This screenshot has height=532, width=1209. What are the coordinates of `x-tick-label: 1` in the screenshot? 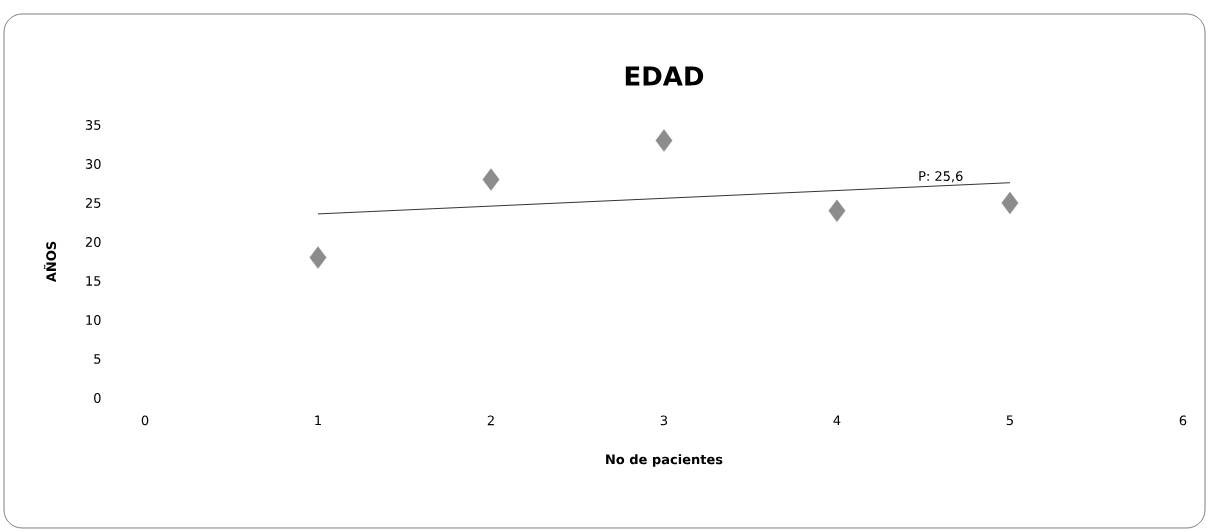 It's located at (318, 420).